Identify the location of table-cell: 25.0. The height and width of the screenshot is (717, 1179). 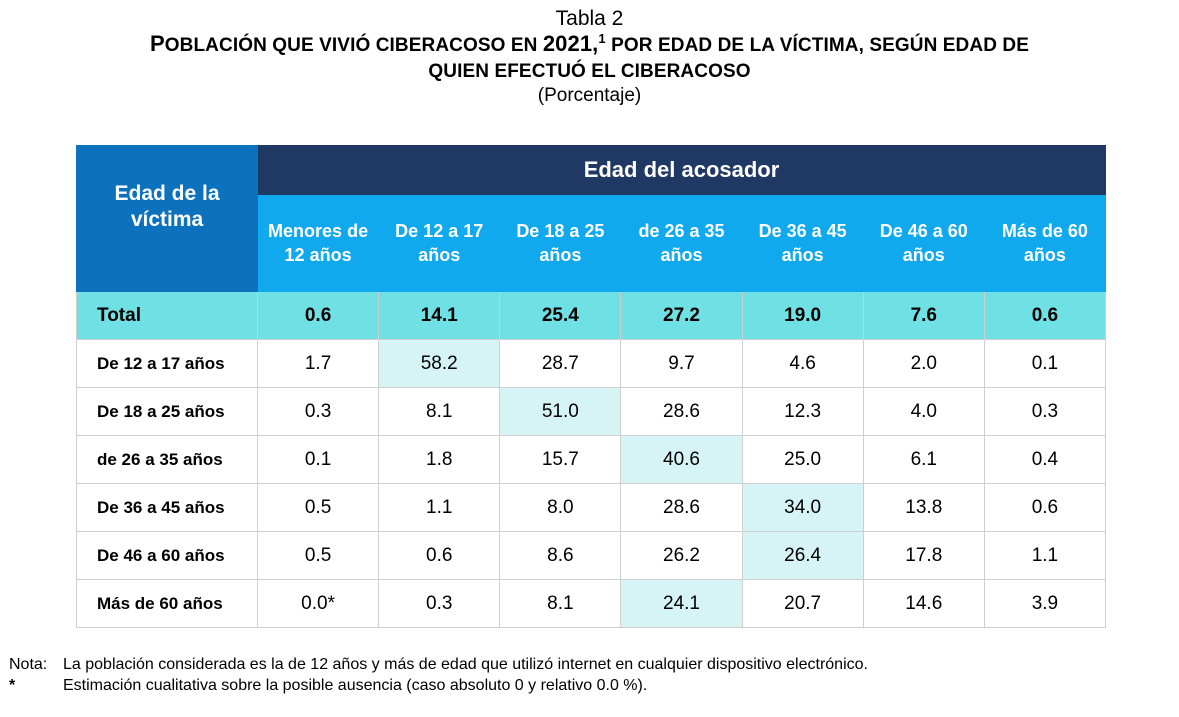
(802, 459).